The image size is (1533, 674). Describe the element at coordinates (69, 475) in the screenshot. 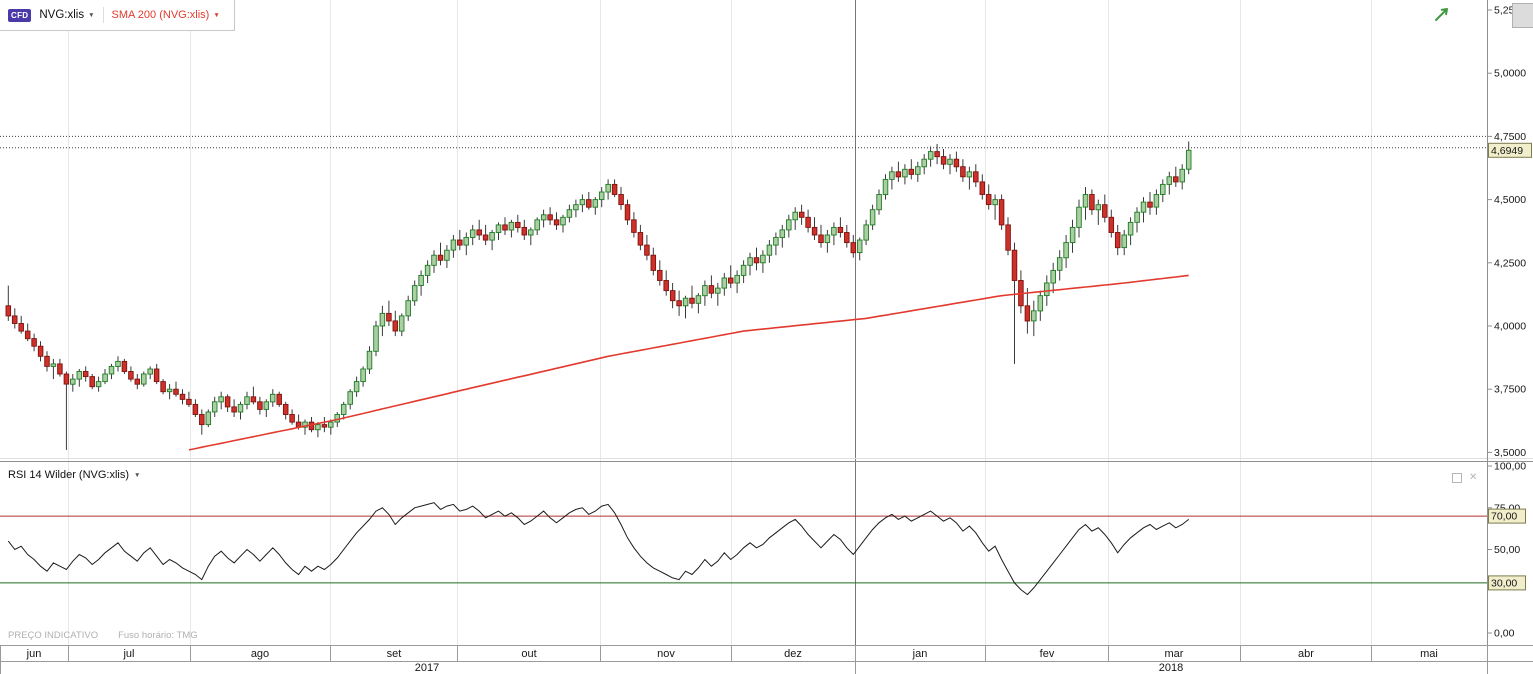

I see `rsi-indicator-label: RSI 14 Wilder (NVG:xlis)` at that location.